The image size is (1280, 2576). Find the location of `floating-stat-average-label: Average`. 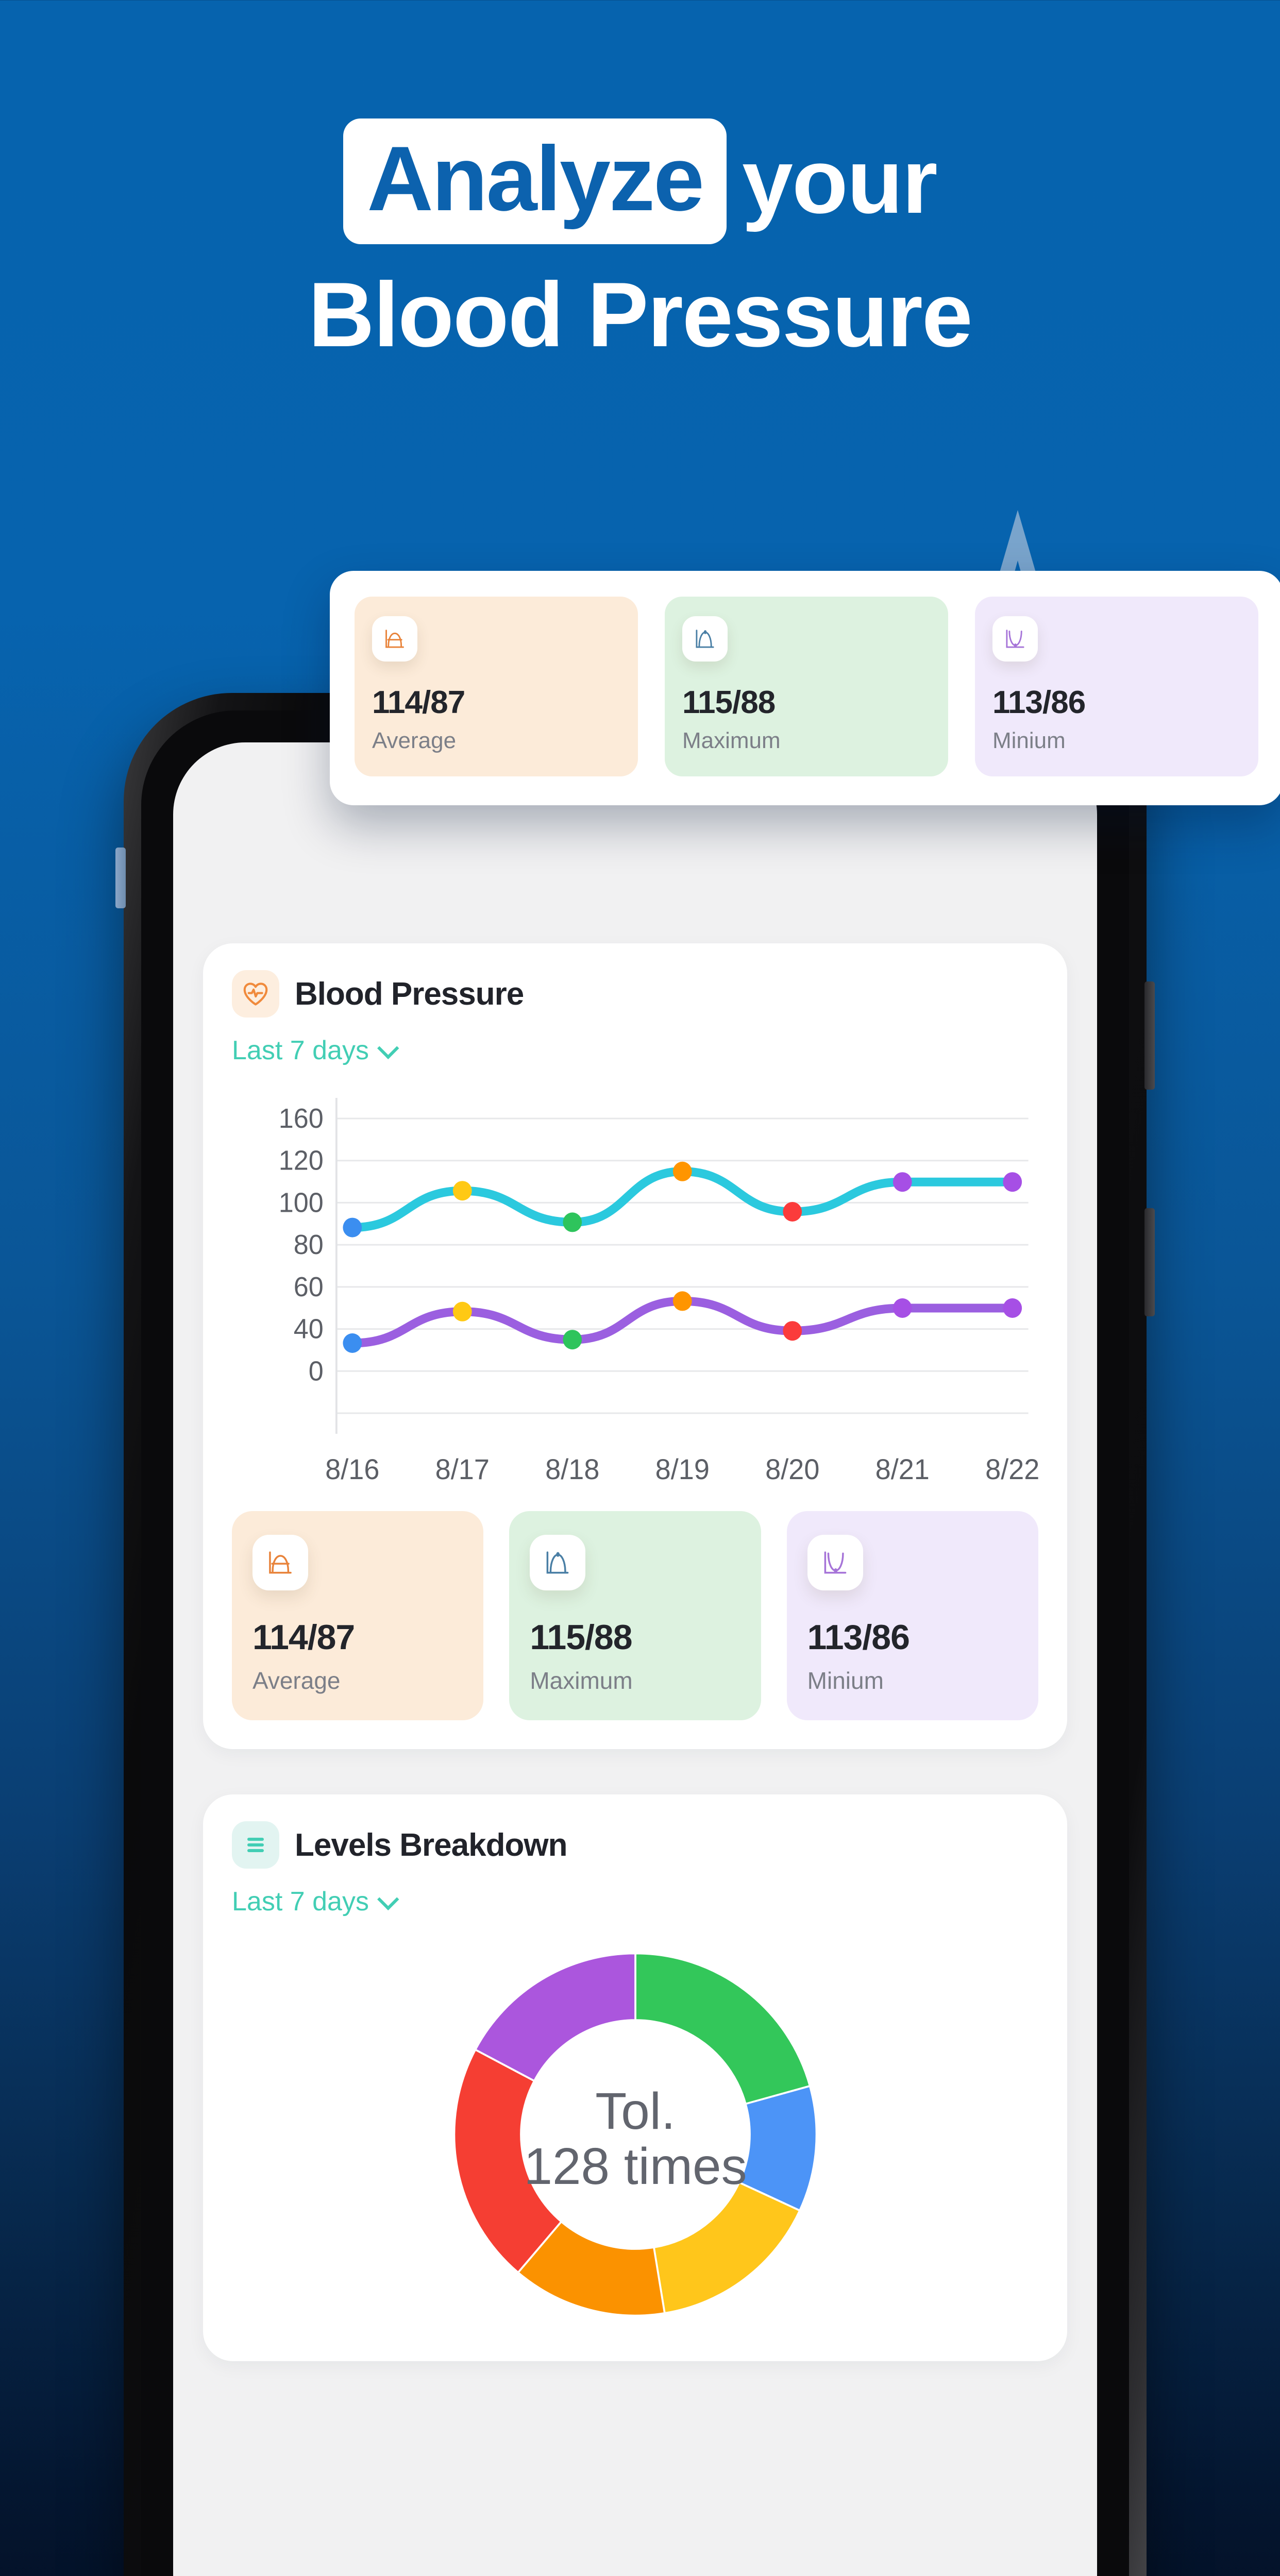

floating-stat-average-label: Average is located at coordinates (414, 740).